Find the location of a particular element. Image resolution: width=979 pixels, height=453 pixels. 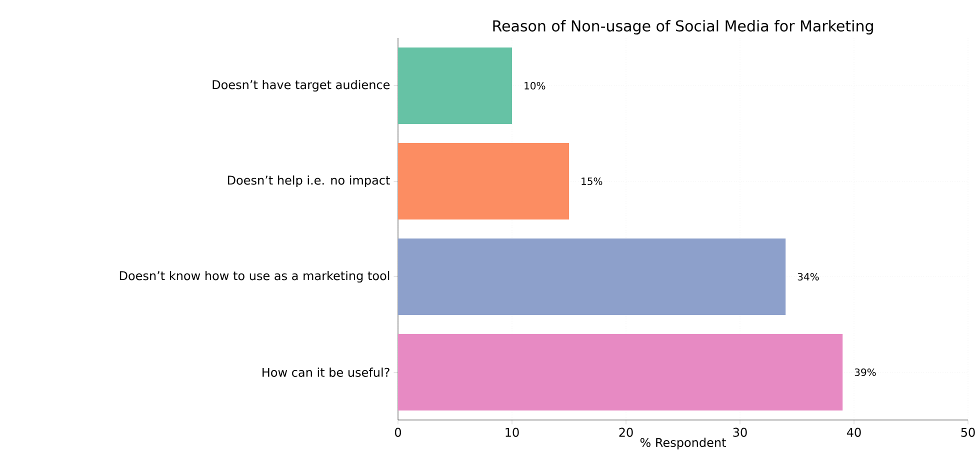

y-tick-label: How can it be useful? is located at coordinates (326, 373).